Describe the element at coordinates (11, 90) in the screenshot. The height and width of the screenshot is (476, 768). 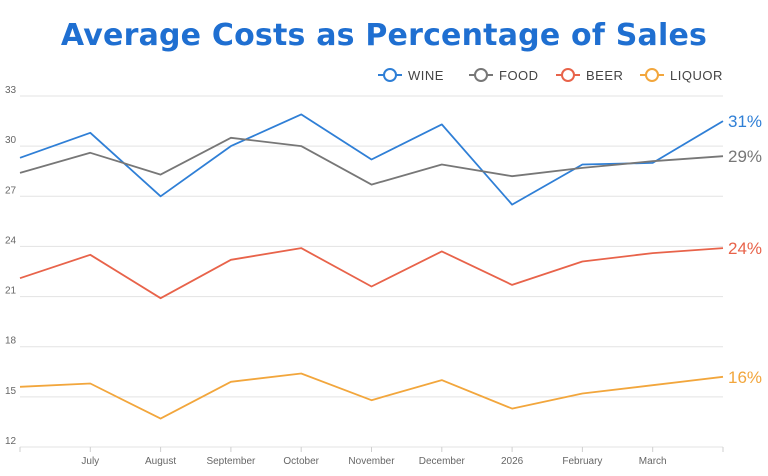
I see `y-tick-label: 33` at that location.